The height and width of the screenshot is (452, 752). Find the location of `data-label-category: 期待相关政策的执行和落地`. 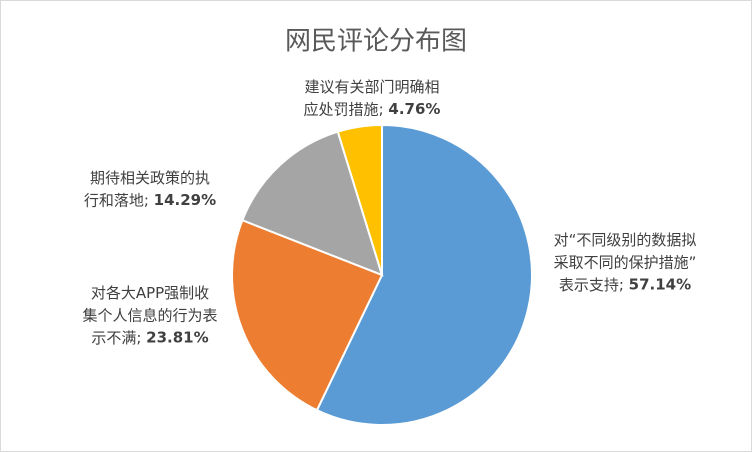

data-label-category: 期待相关政策的执行和落地 is located at coordinates (147, 189).